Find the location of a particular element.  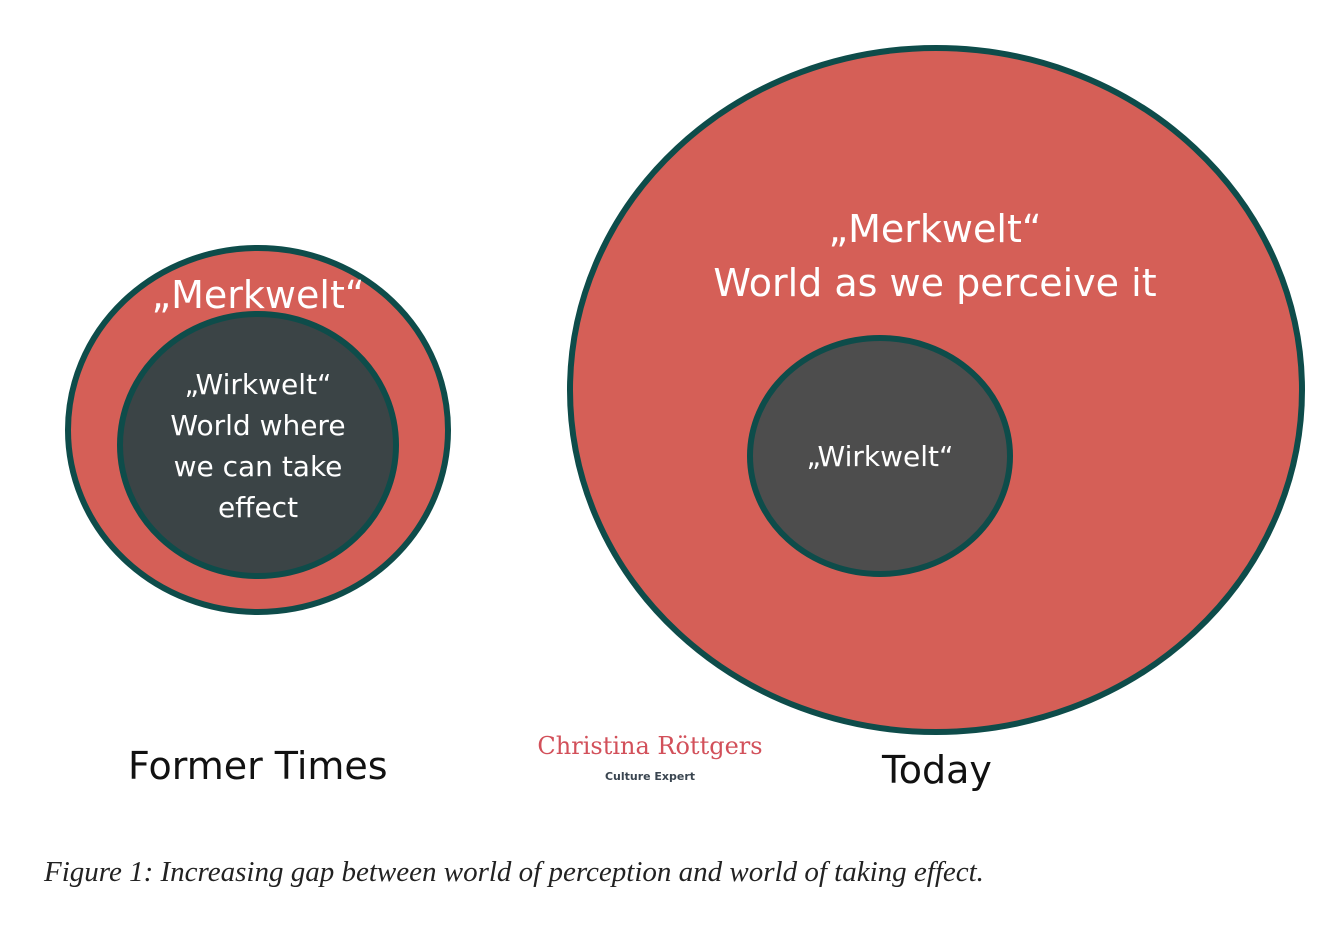

former-times-label: Former Times is located at coordinates (258, 766).